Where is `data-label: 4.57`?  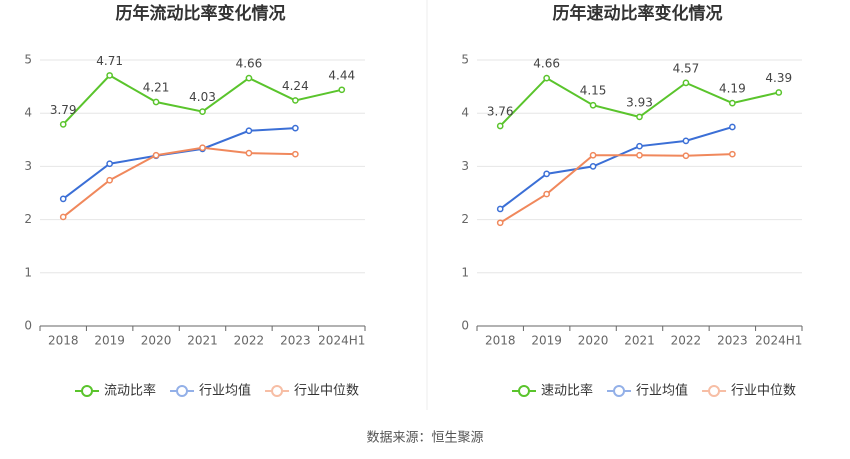
data-label: 4.57 is located at coordinates (686, 68).